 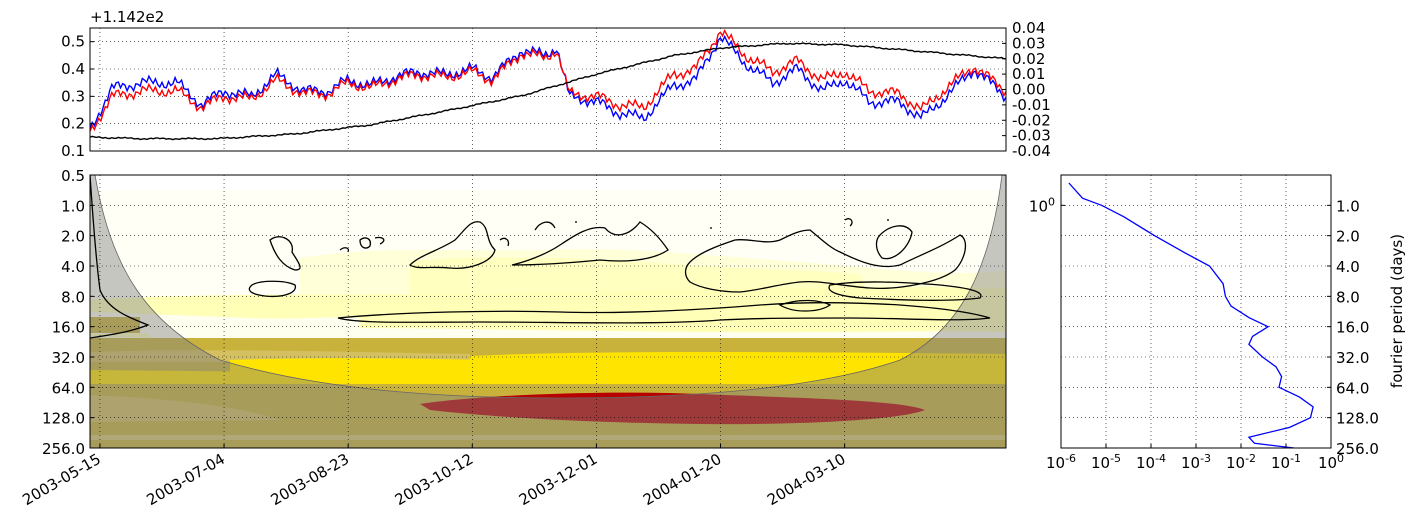 I want to click on ytick-label: -0.01, so click(x=1031, y=105).